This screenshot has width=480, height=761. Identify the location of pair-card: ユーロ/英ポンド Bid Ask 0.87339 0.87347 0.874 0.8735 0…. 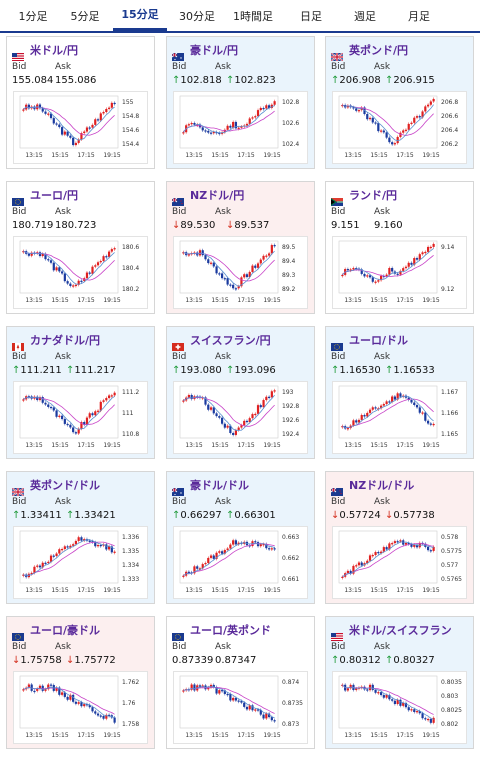
(240, 682).